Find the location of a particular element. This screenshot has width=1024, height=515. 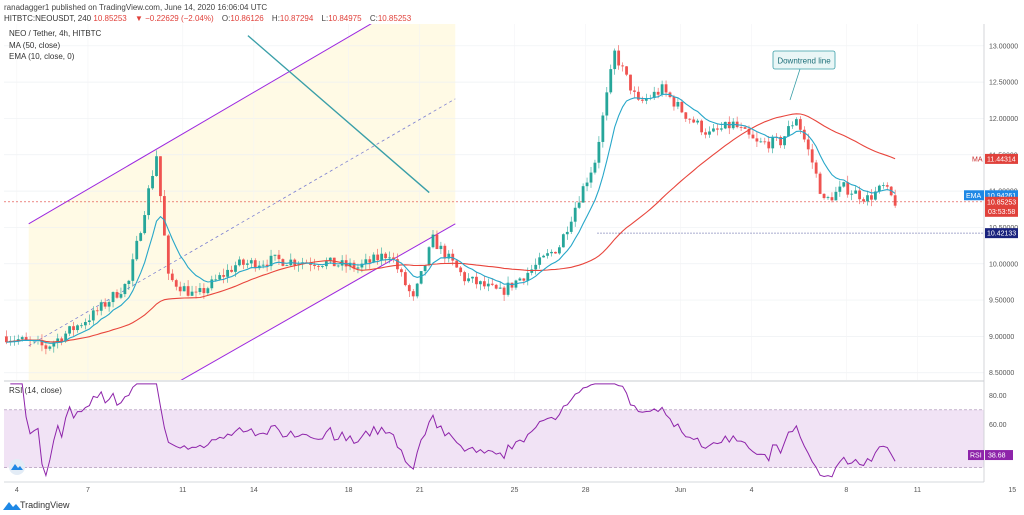

annotation-box is located at coordinates (804, 60).